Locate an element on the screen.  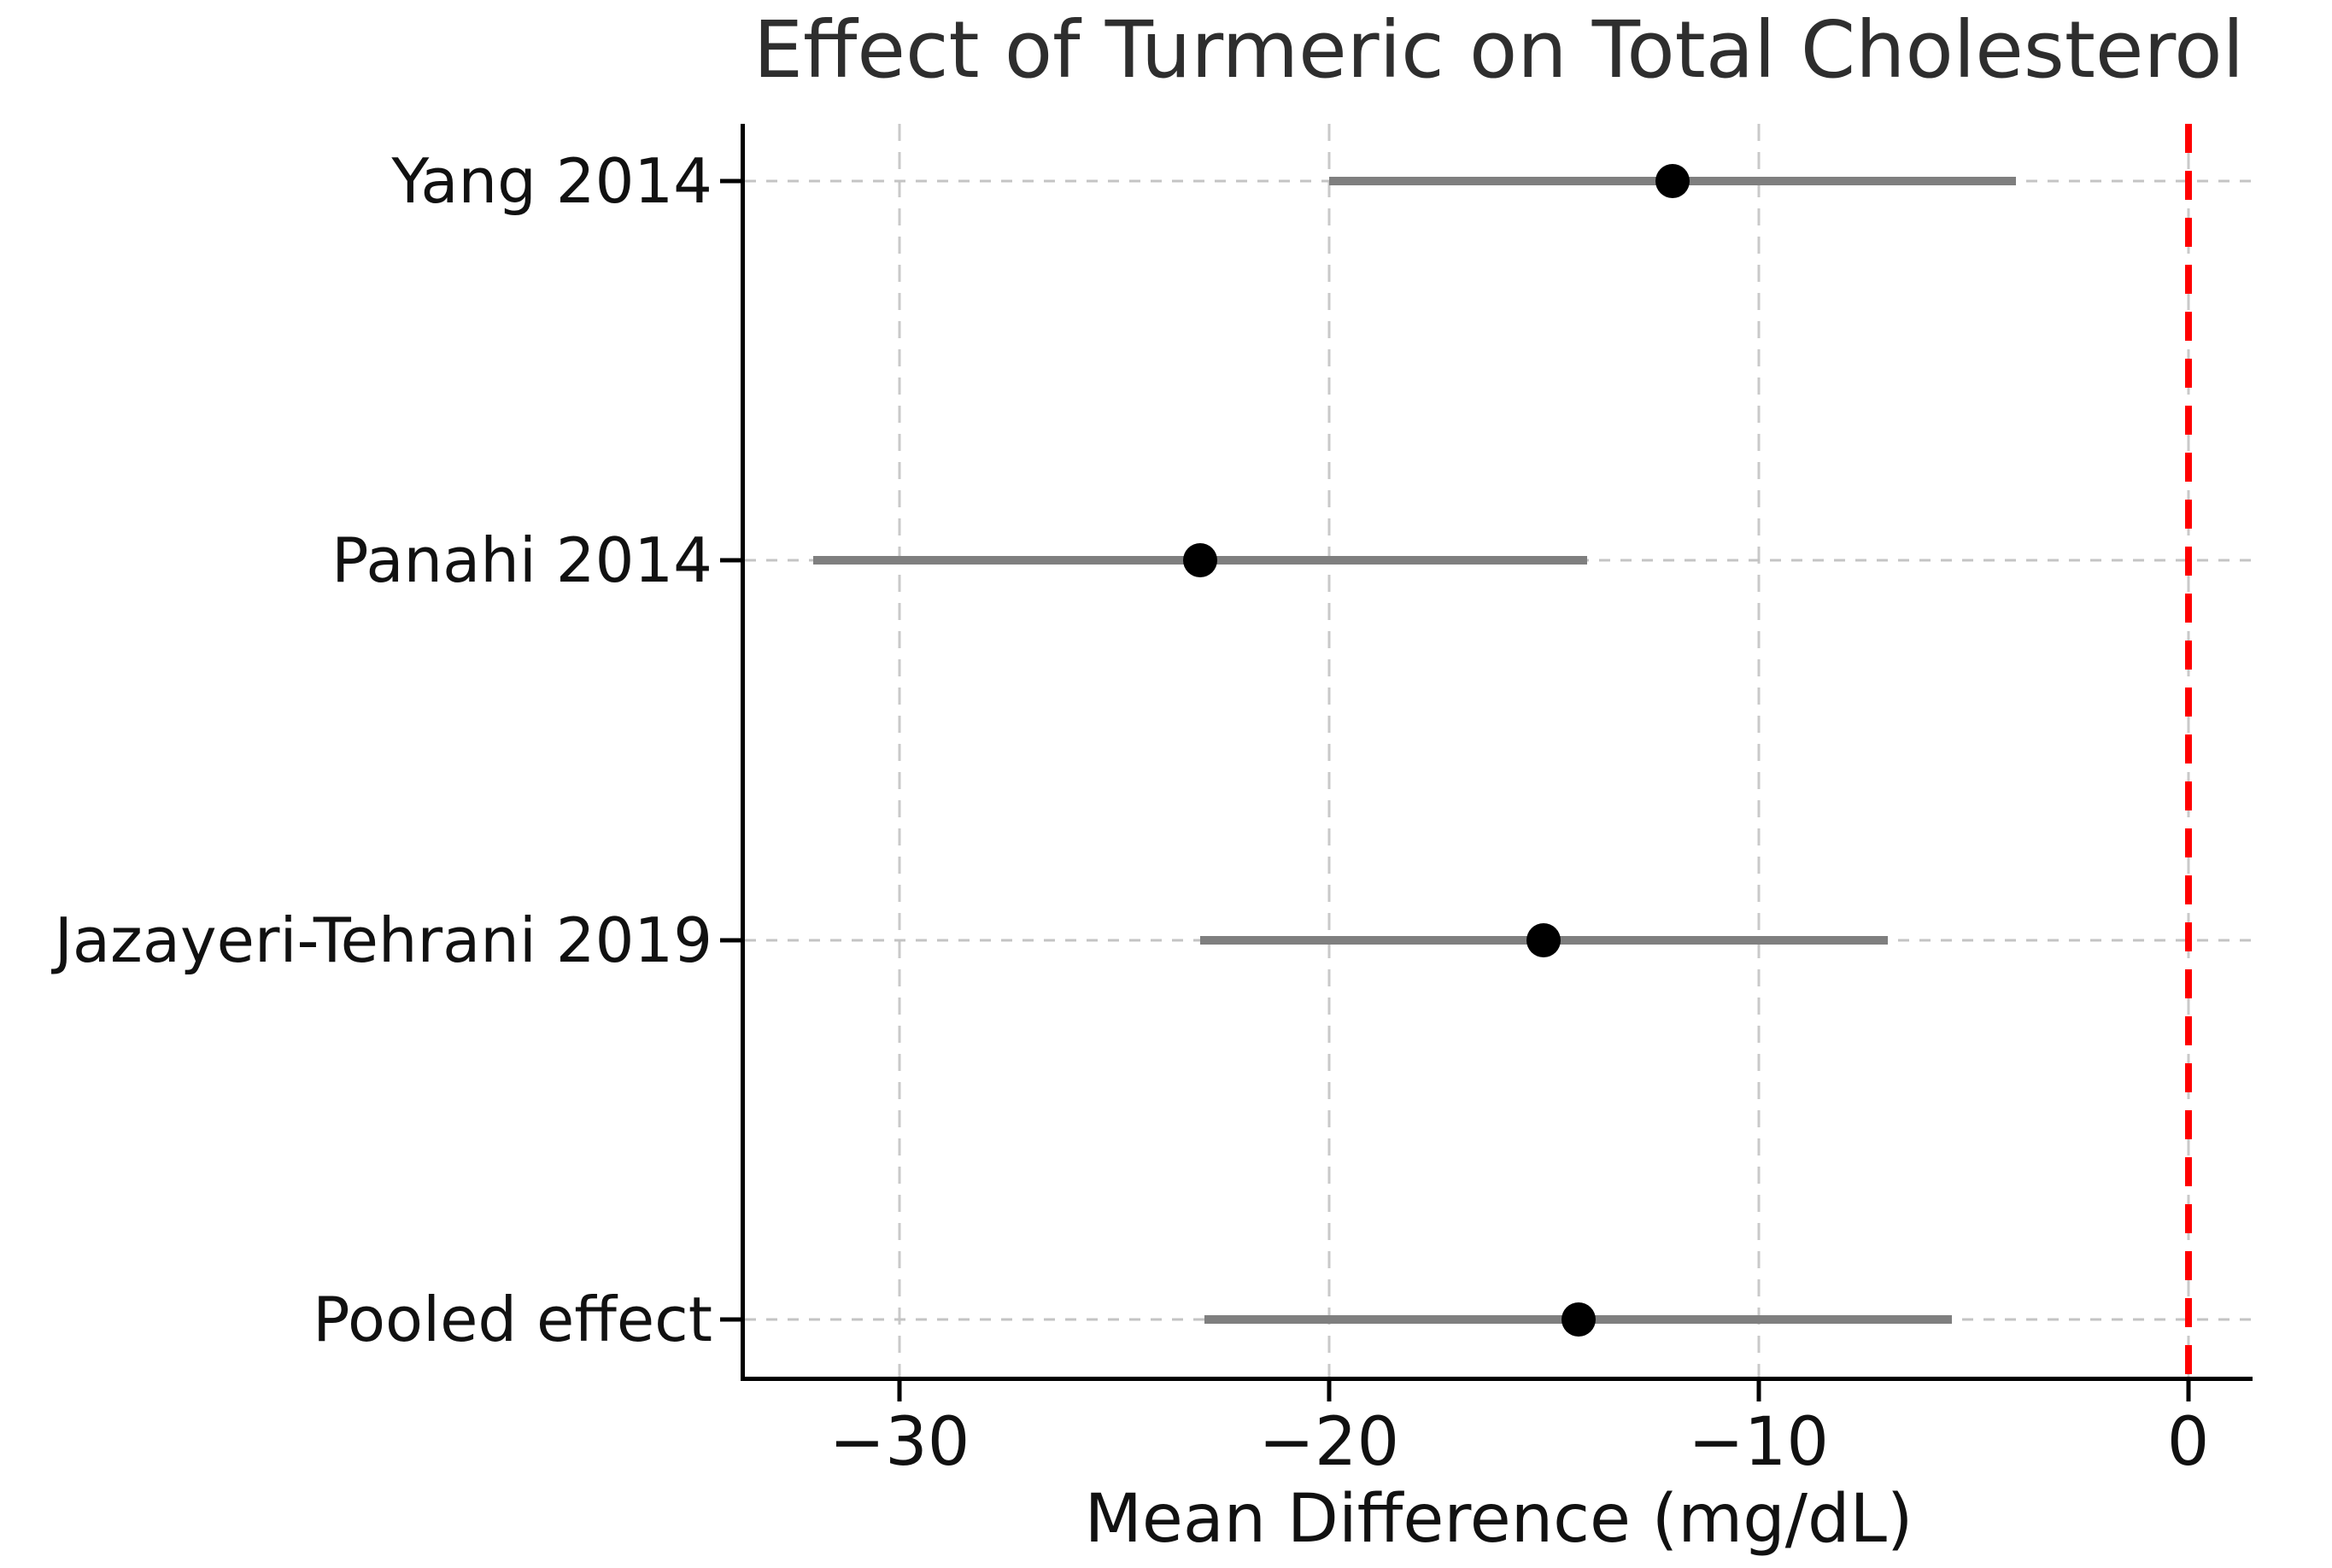
x-tick-label: −20 is located at coordinates (1329, 1443).